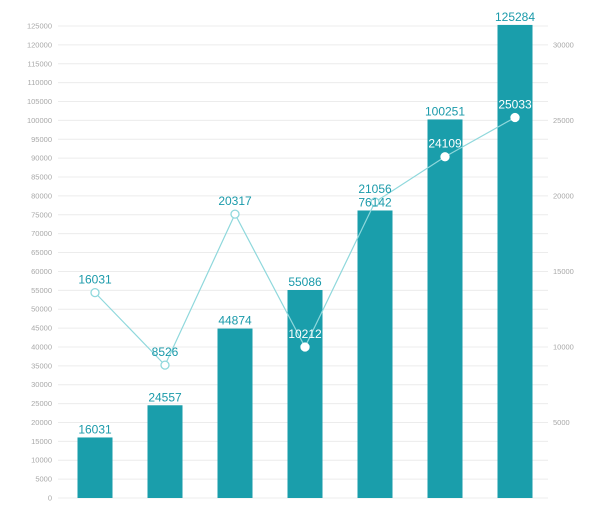  What do you see at coordinates (41, 290) in the screenshot?
I see `left-tick-label: 55000` at bounding box center [41, 290].